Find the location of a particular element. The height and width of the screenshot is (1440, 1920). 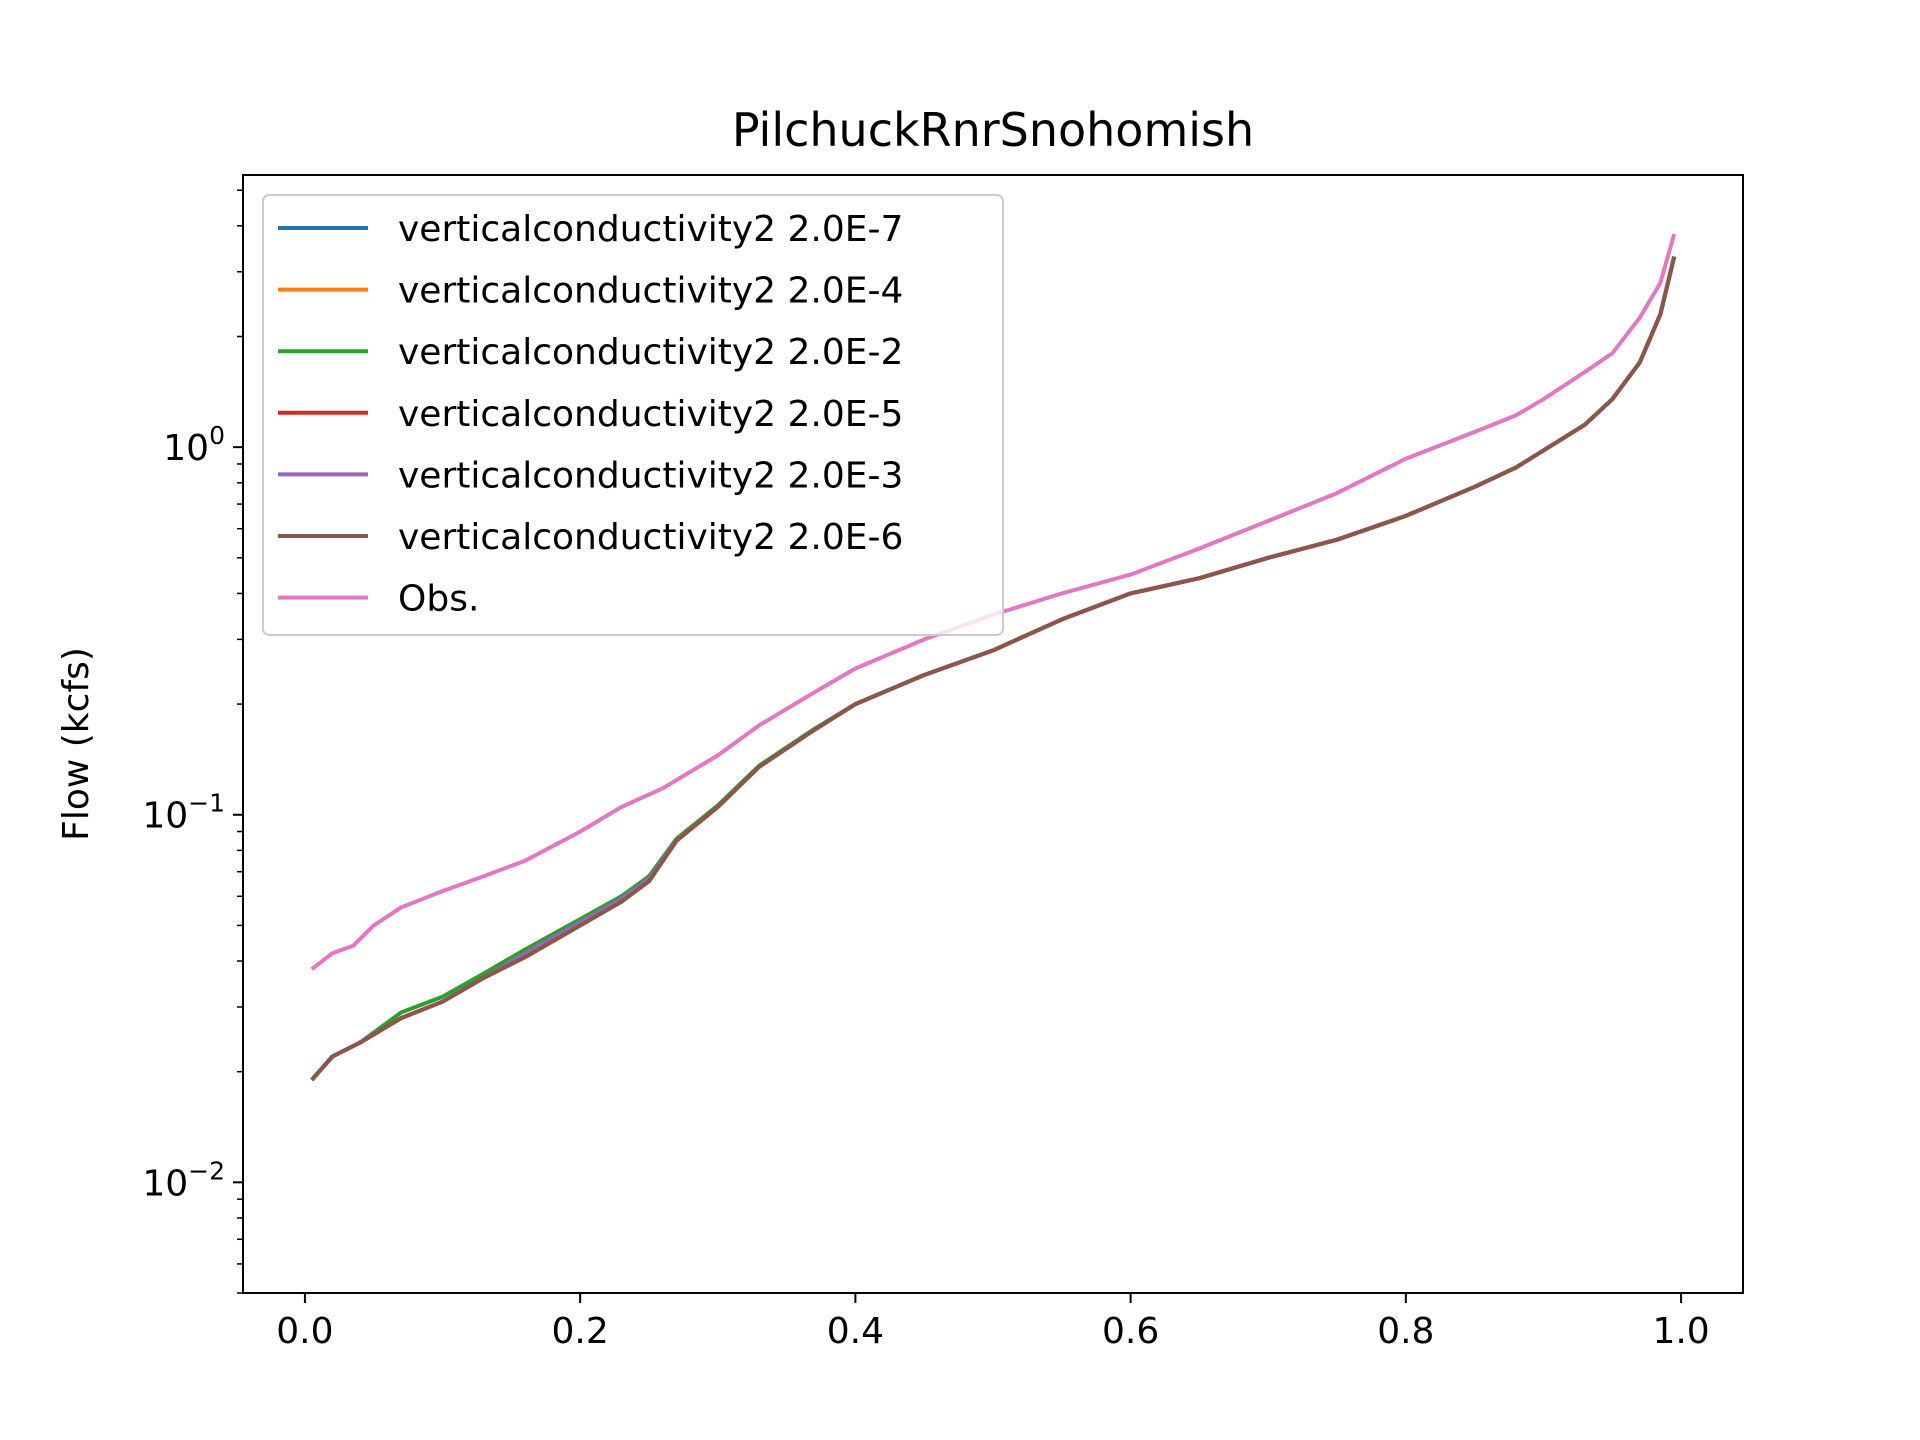

y-axis: 10⁰ 10⁻¹ 10⁻² is located at coordinates (192, 741).